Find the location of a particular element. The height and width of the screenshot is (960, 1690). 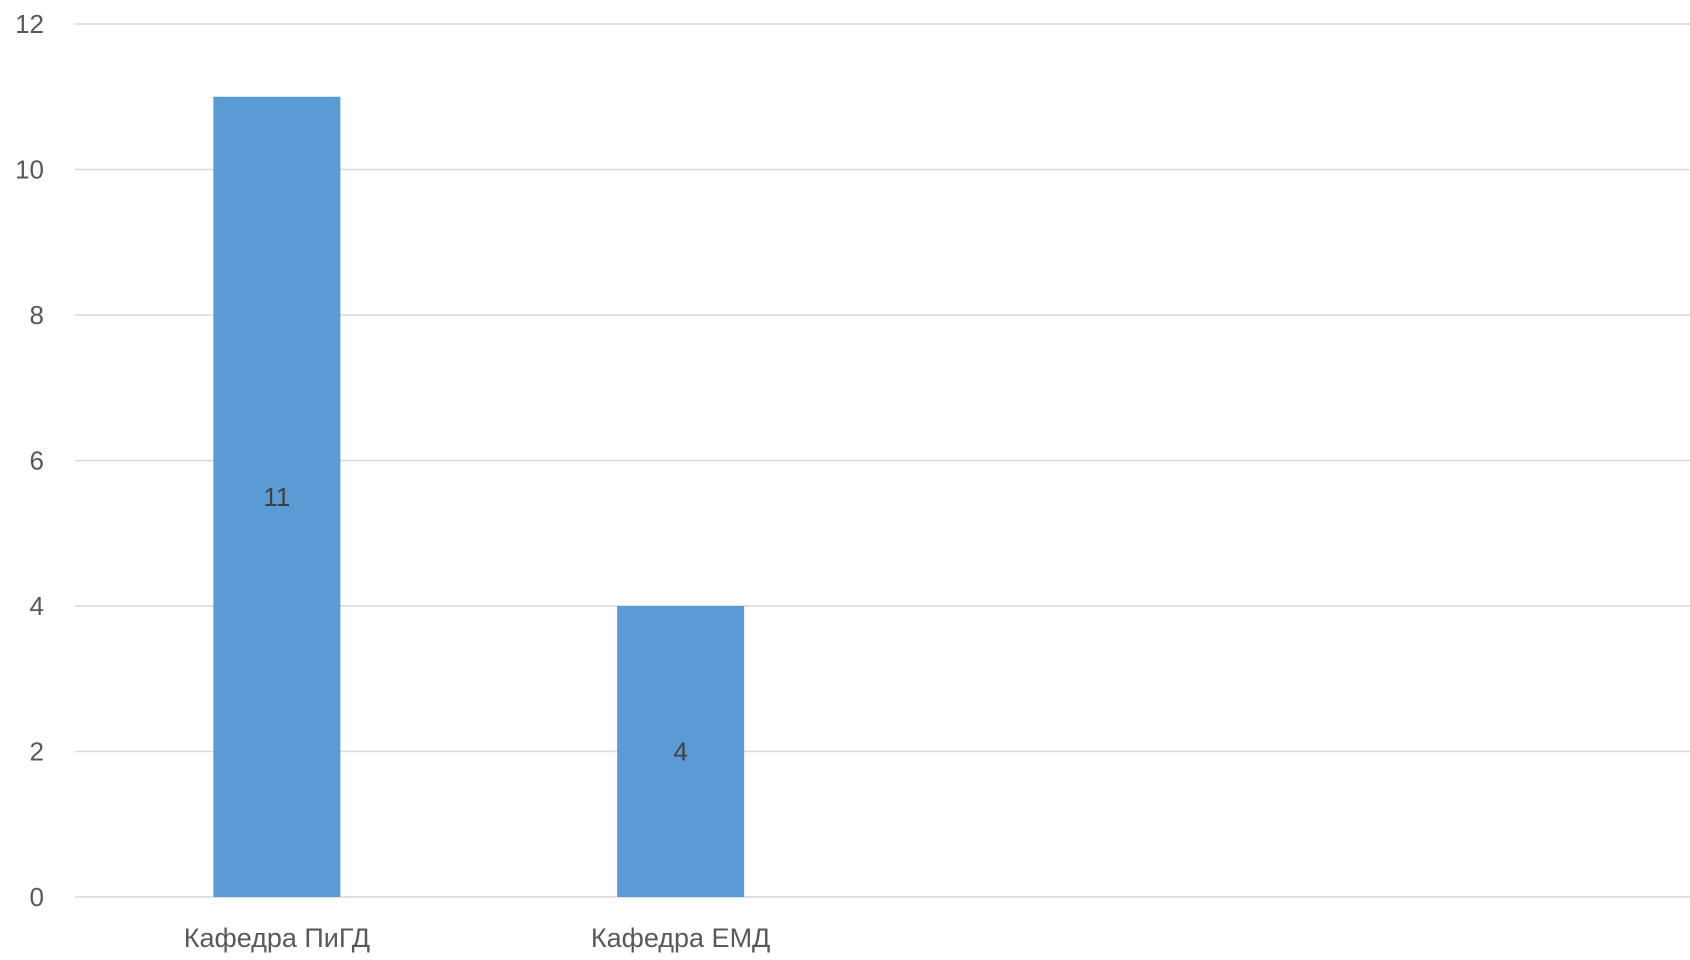

y-tick-label: 0 is located at coordinates (37, 897).